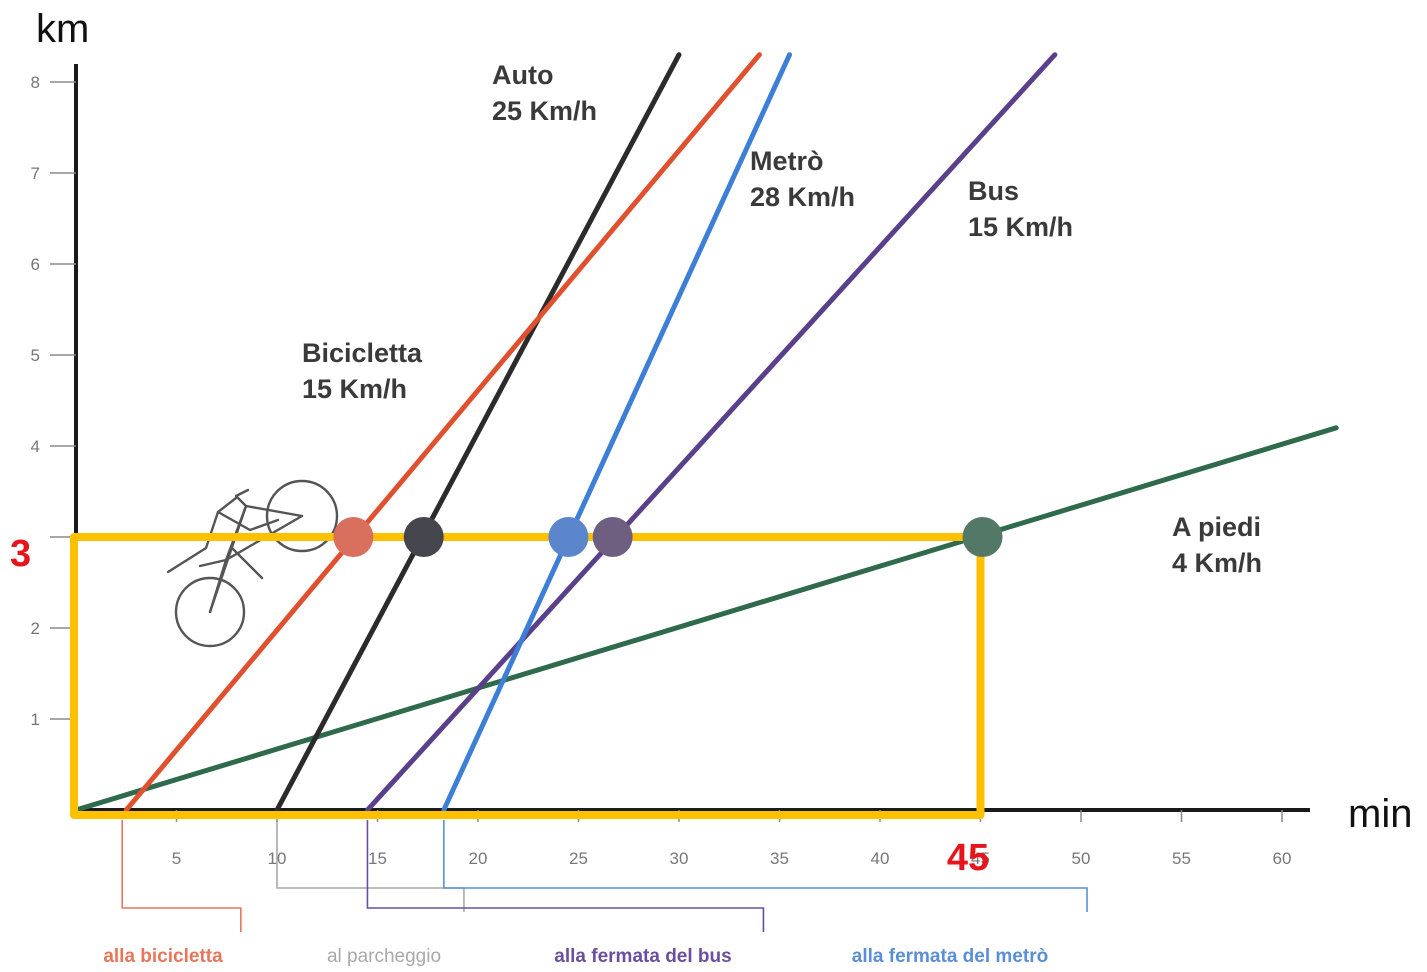  What do you see at coordinates (478, 858) in the screenshot?
I see `x-tick-label: 20` at bounding box center [478, 858].